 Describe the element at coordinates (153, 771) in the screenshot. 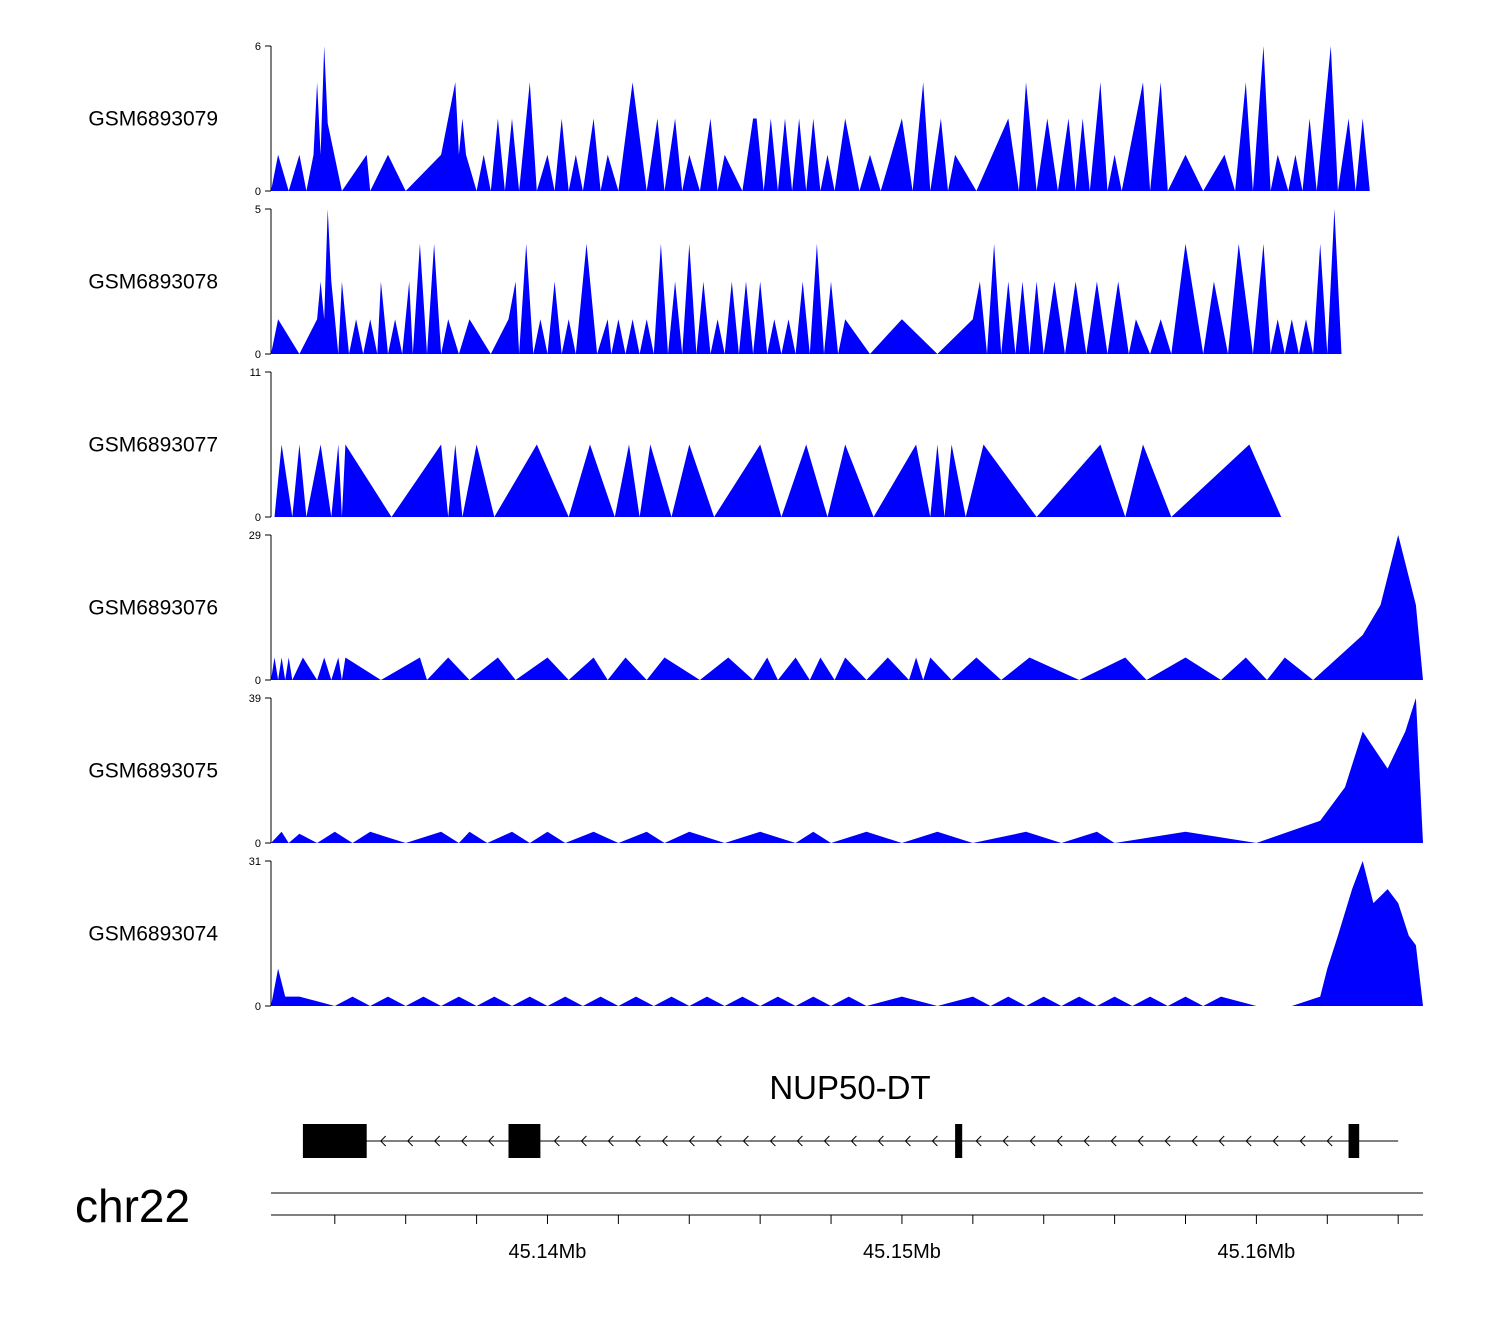

I see `track-label: GSM6893075` at that location.